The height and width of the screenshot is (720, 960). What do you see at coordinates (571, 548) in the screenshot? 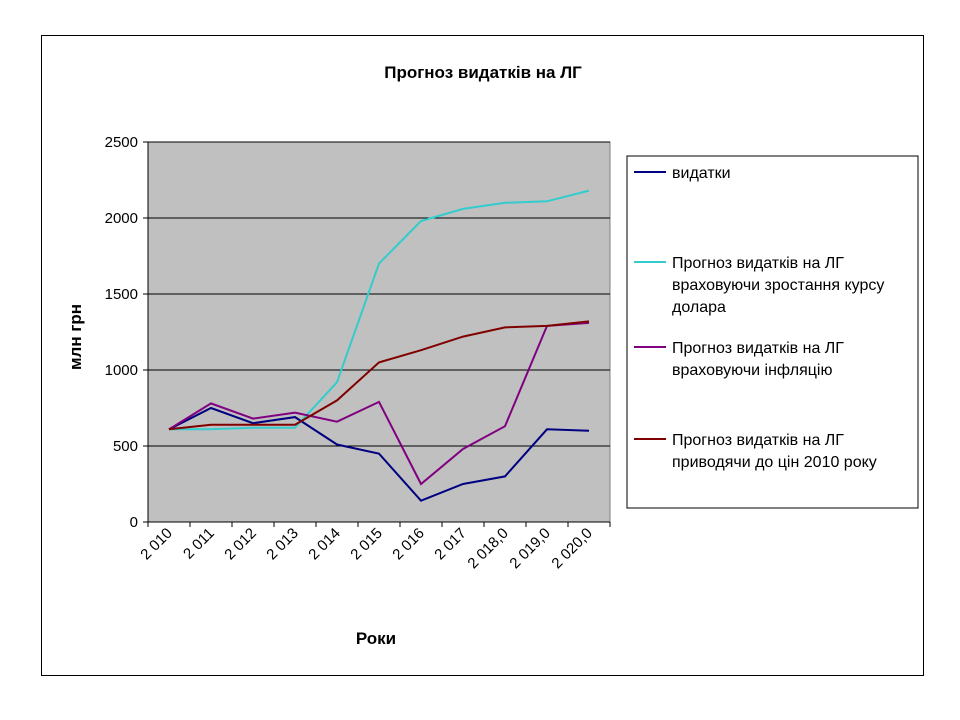
I see `x-tick-label: 2 020,0` at bounding box center [571, 548].